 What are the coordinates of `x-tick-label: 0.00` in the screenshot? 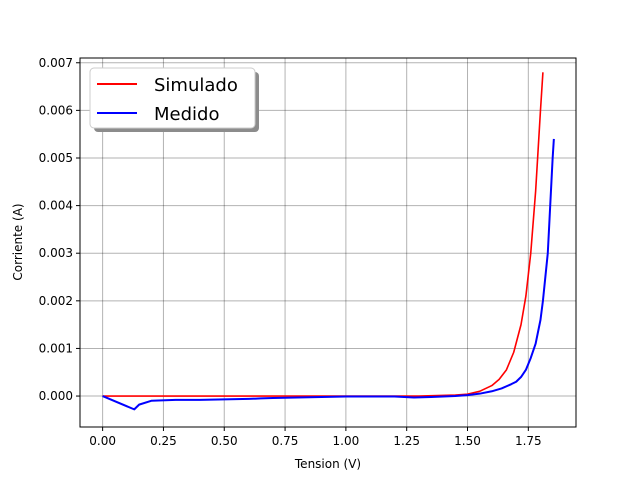 It's located at (102, 441).